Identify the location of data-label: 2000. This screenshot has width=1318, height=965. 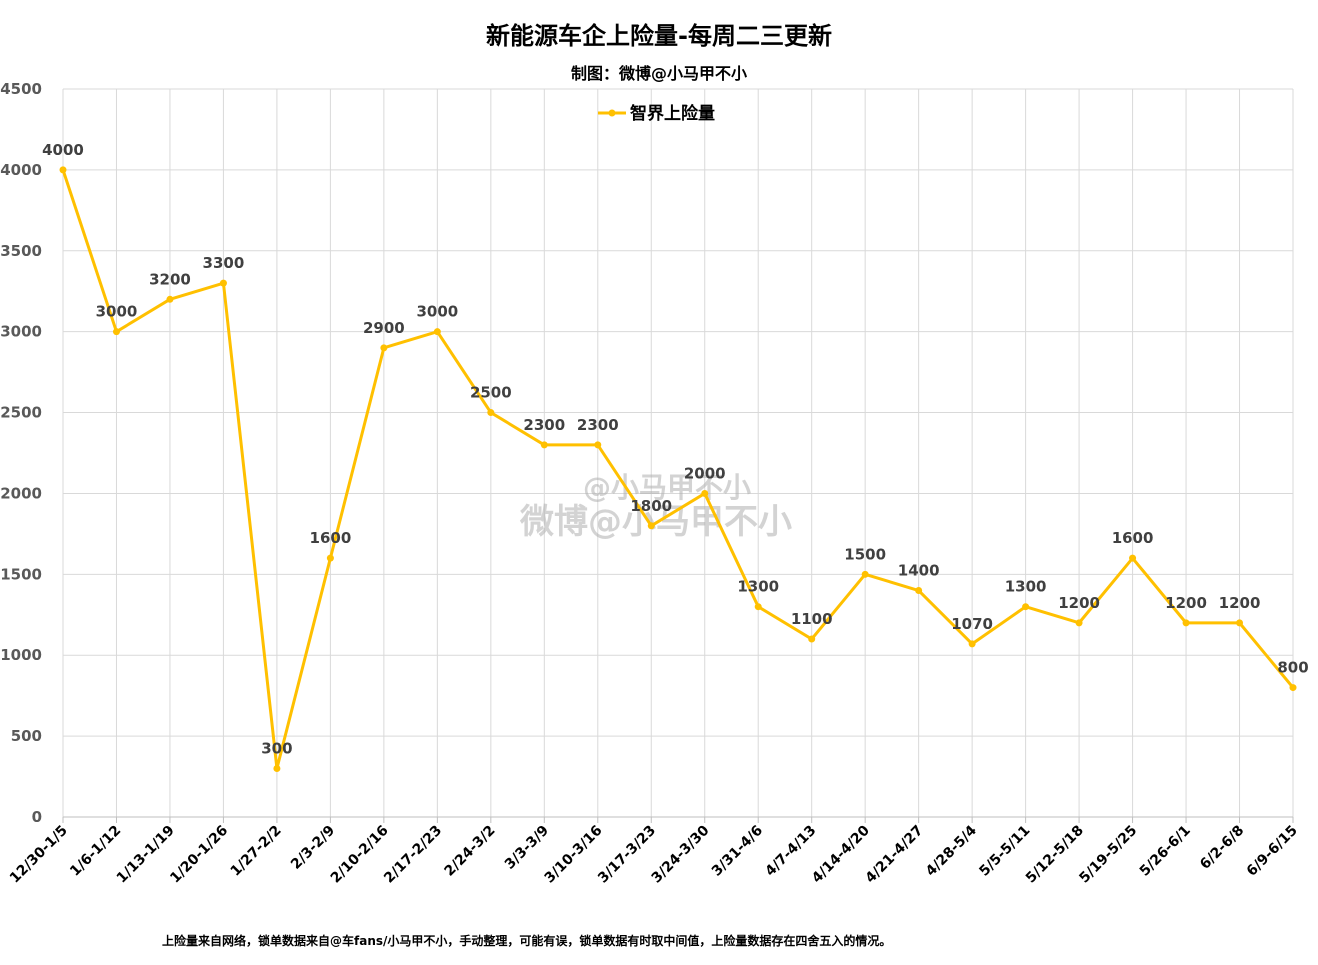
(705, 473).